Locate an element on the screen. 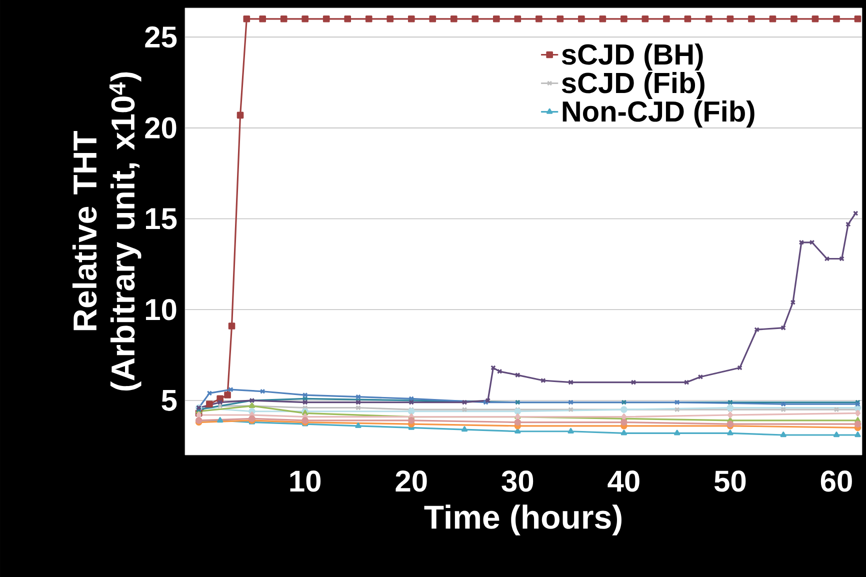 This screenshot has height=577, width=866. x-tick-label: 10 is located at coordinates (305, 481).